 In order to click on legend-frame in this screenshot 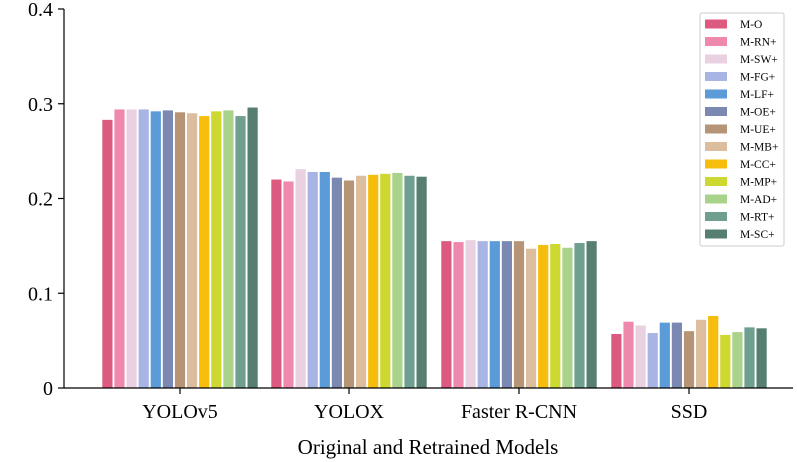, I will do `click(742, 129)`.